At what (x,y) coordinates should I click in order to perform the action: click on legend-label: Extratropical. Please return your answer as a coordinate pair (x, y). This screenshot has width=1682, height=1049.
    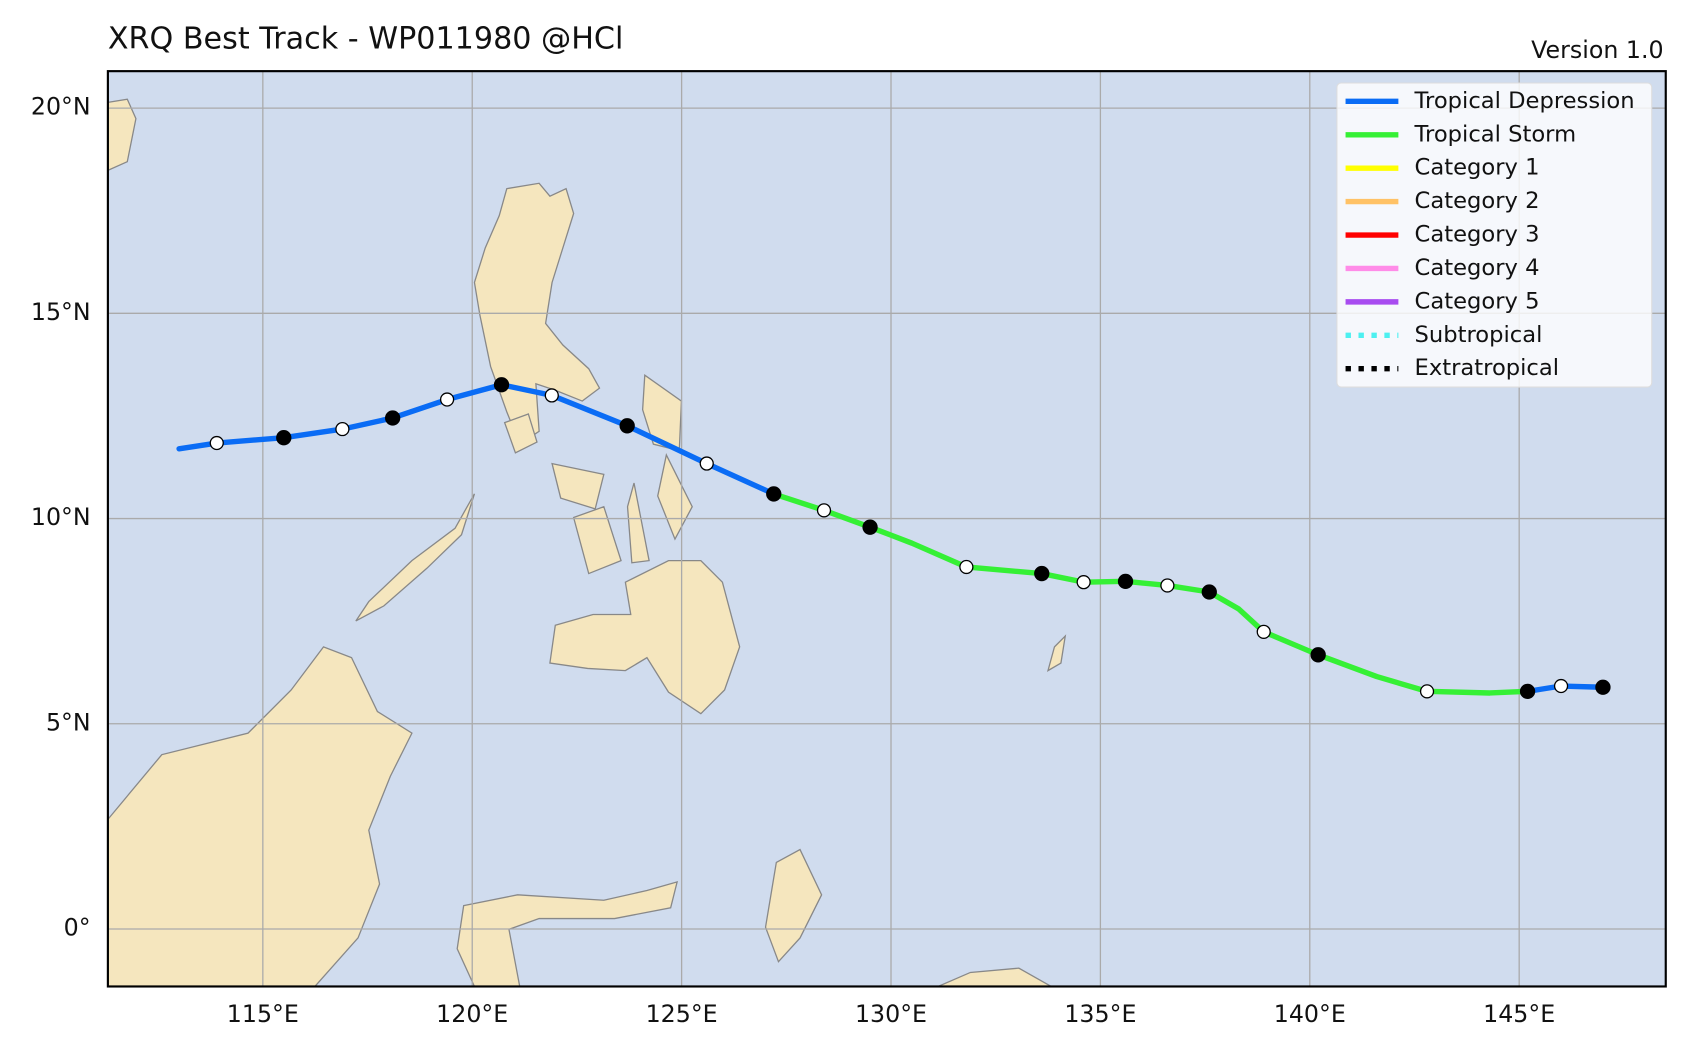
    Looking at the image, I should click on (1487, 368).